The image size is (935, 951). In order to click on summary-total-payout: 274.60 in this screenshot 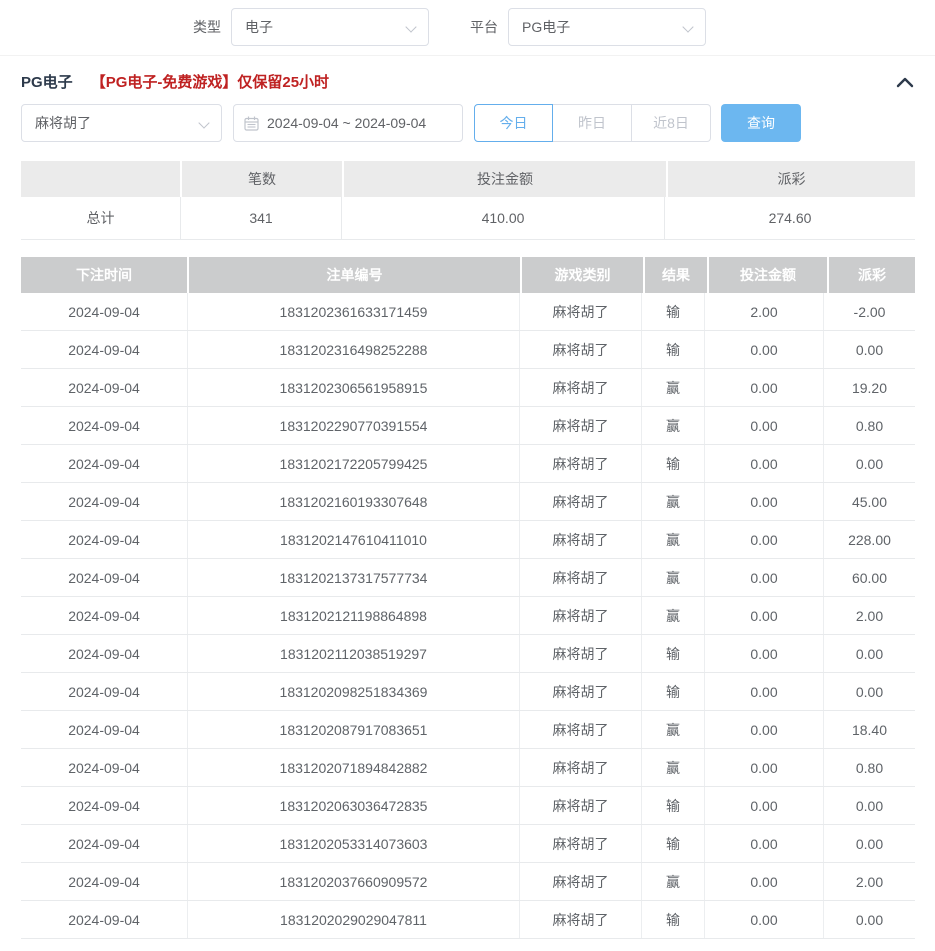, I will do `click(790, 218)`.